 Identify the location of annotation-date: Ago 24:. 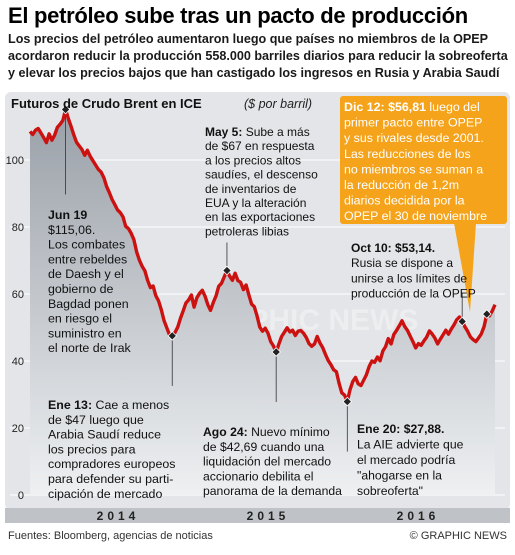
(225, 432).